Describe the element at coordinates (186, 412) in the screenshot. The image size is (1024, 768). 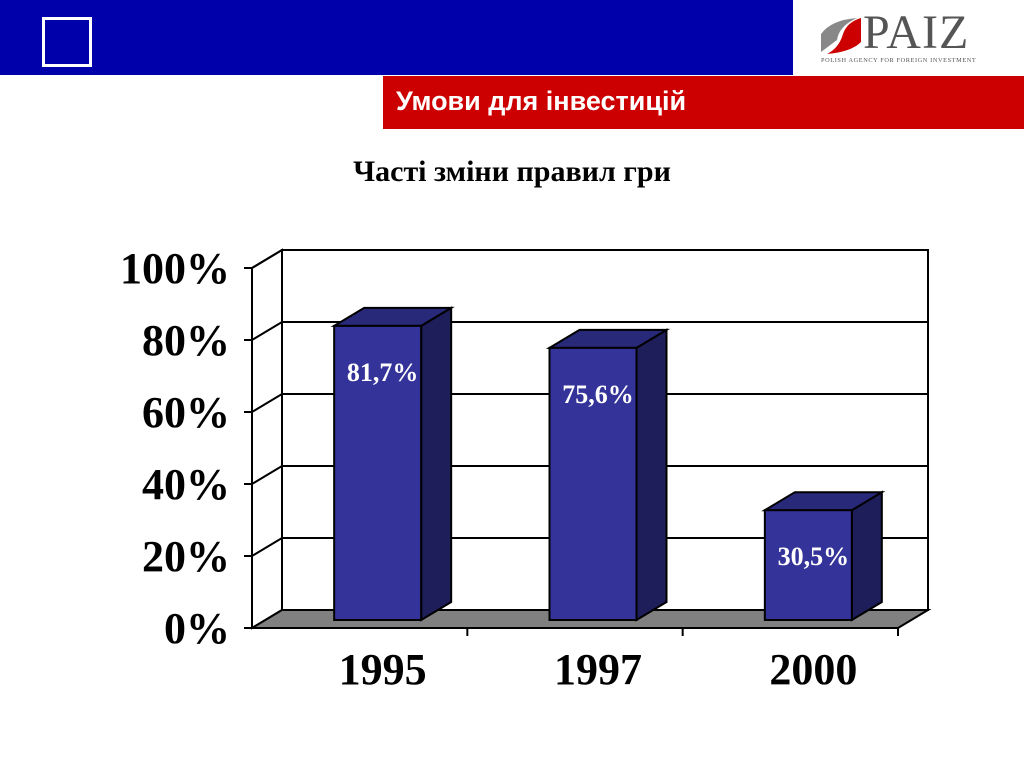
I see `y-tick-label: 60%` at that location.